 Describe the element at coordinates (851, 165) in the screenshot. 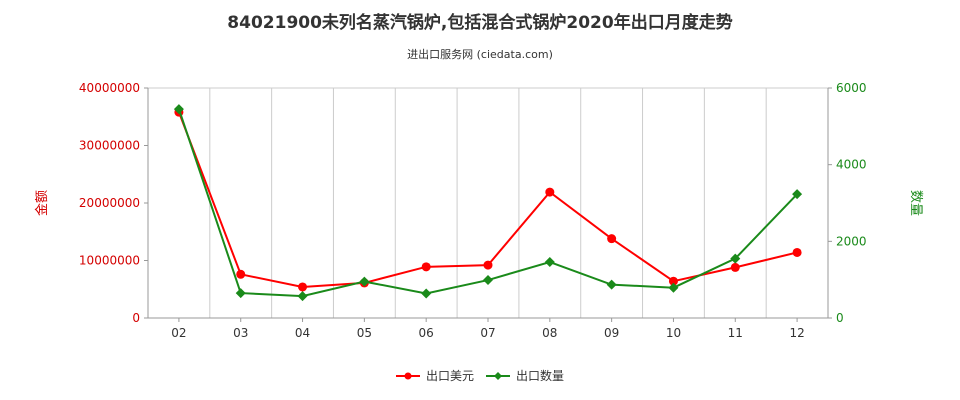

I see `y-right-tick-label: 4000` at that location.